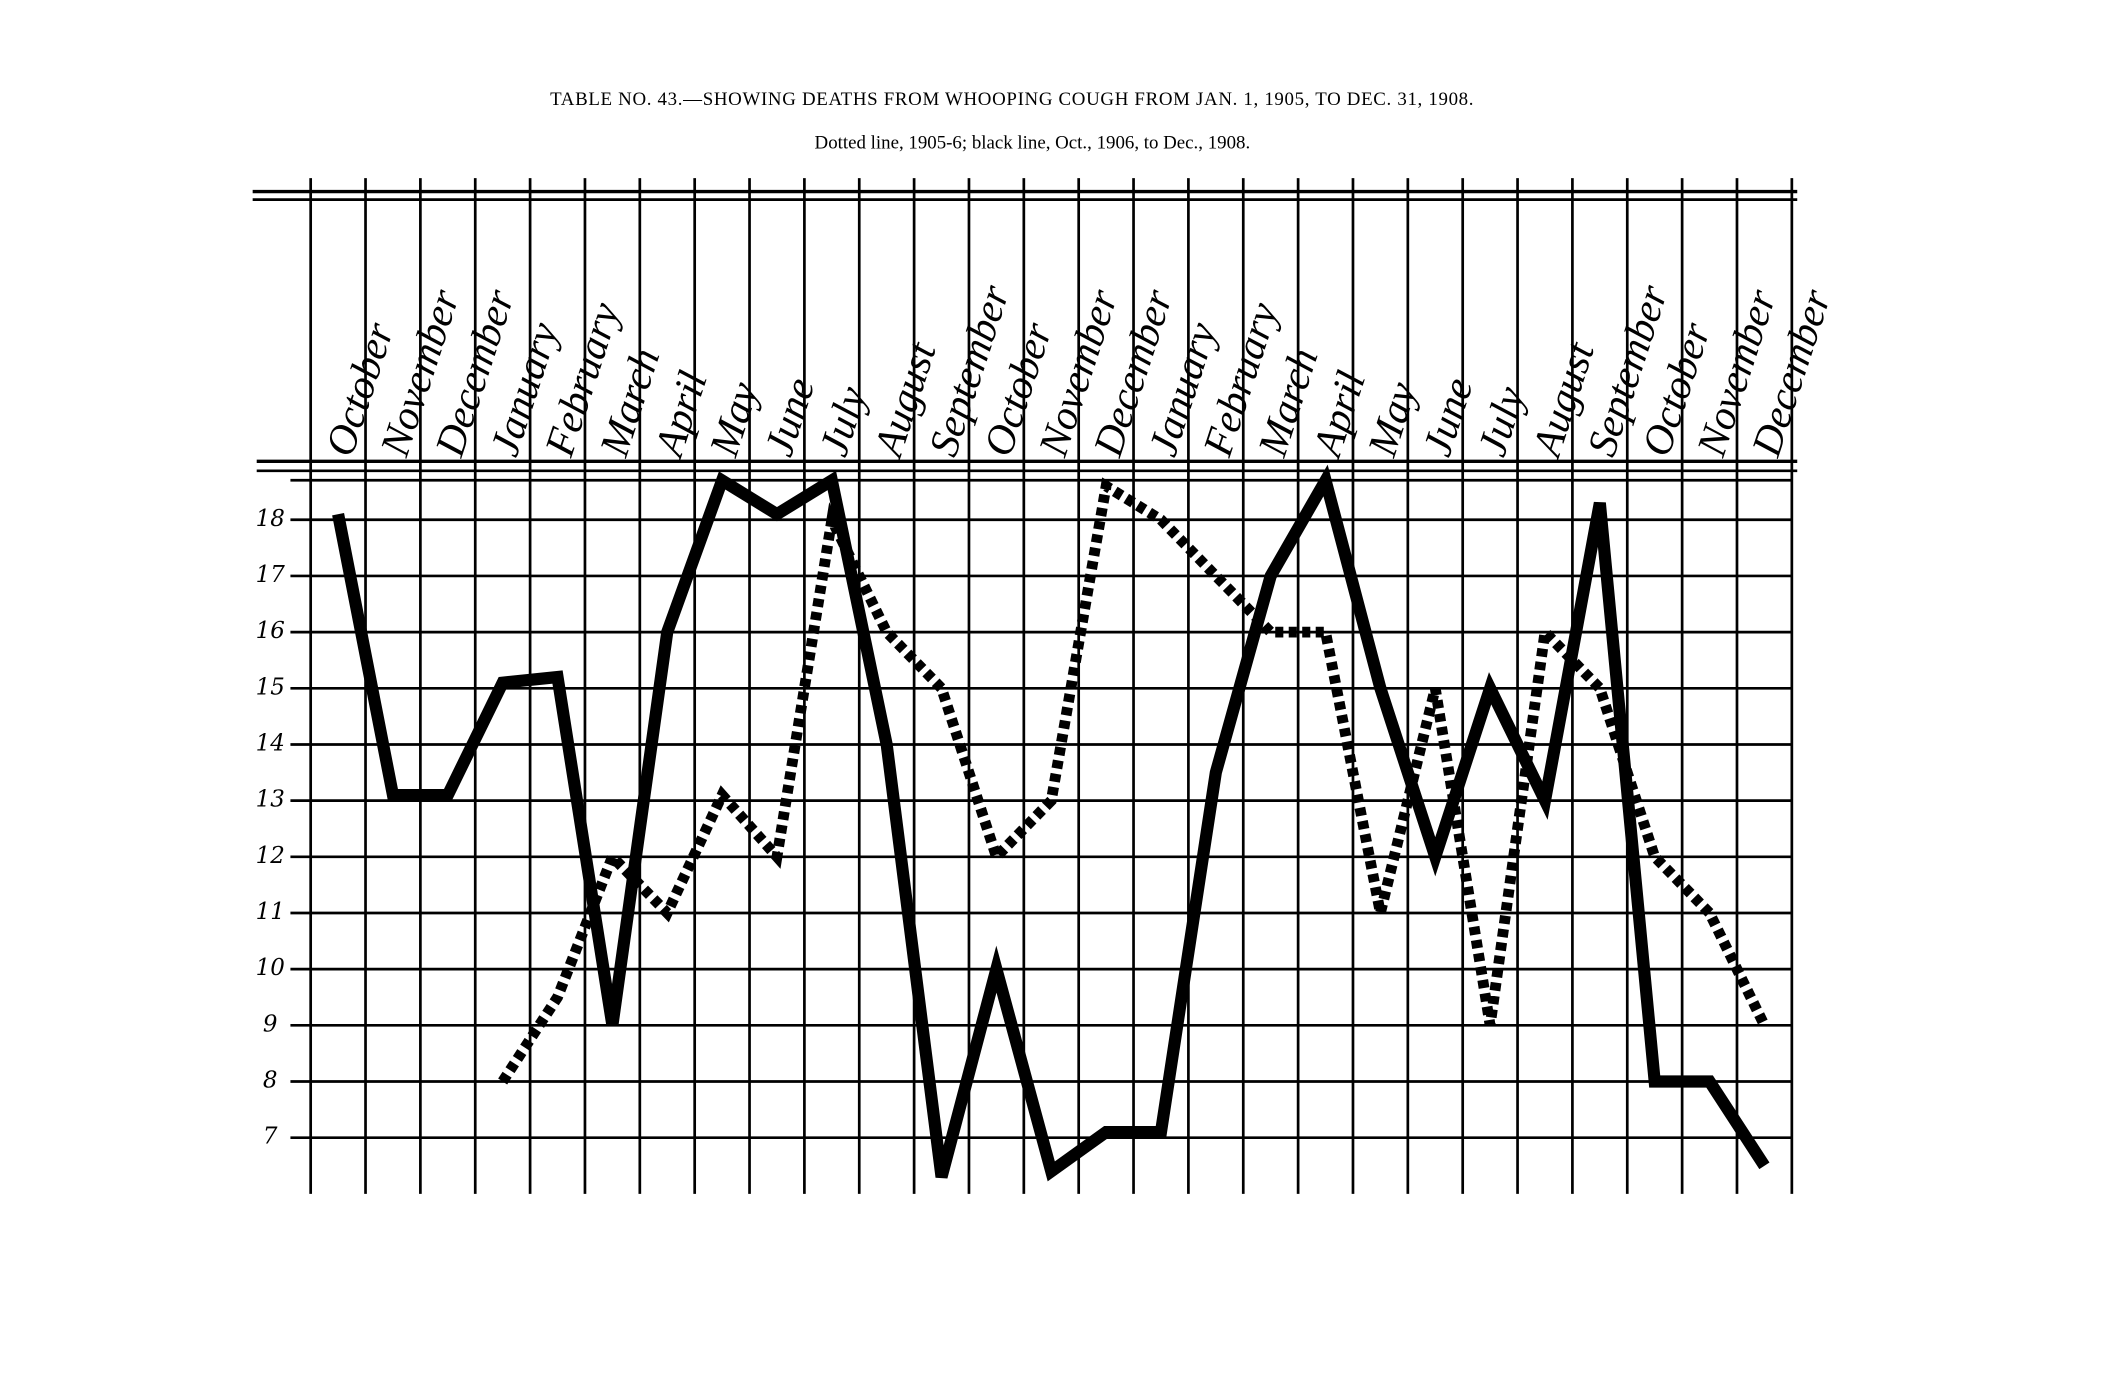 This screenshot has height=1380, width=2116. What do you see at coordinates (270, 519) in the screenshot?
I see `y-tick-label: 18` at bounding box center [270, 519].